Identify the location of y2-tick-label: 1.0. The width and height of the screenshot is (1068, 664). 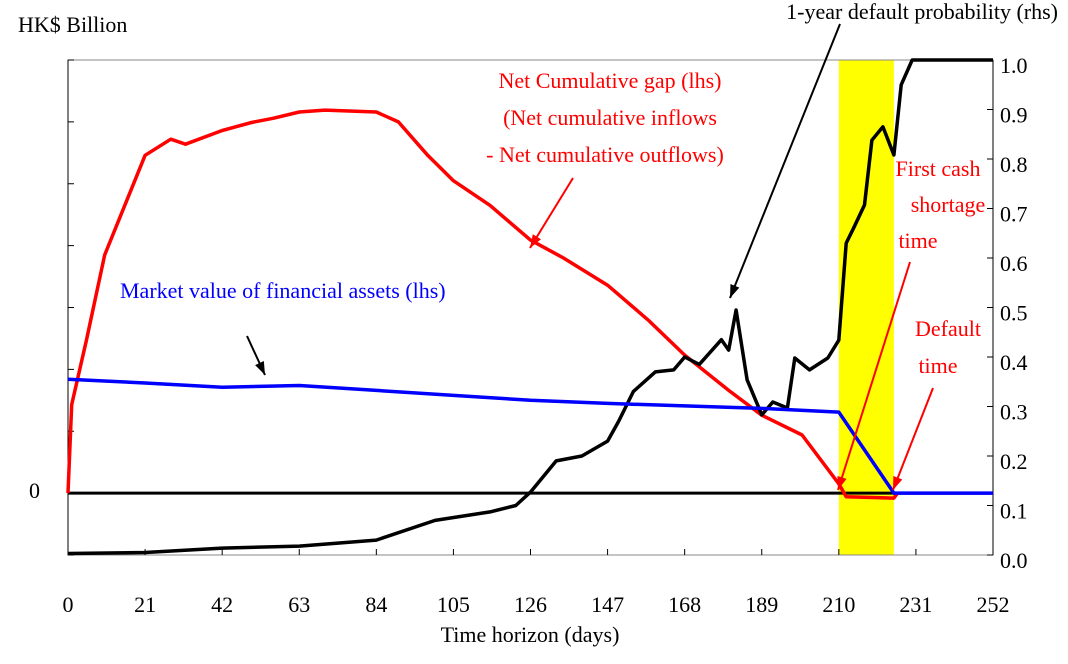
(1014, 65).